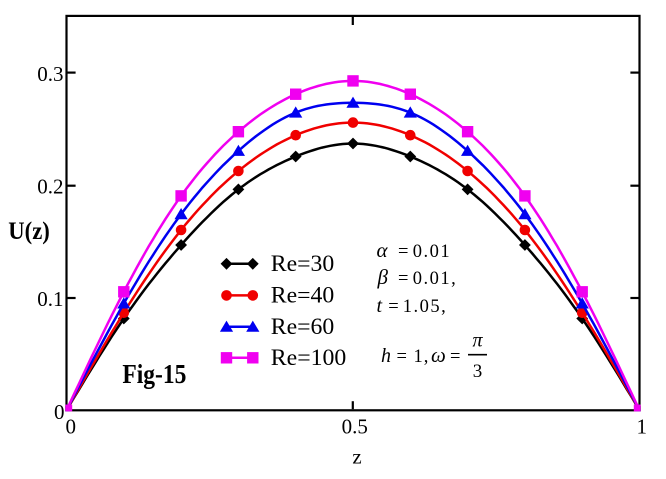  What do you see at coordinates (642, 427) in the screenshot?
I see `svg-text: 1` at bounding box center [642, 427].